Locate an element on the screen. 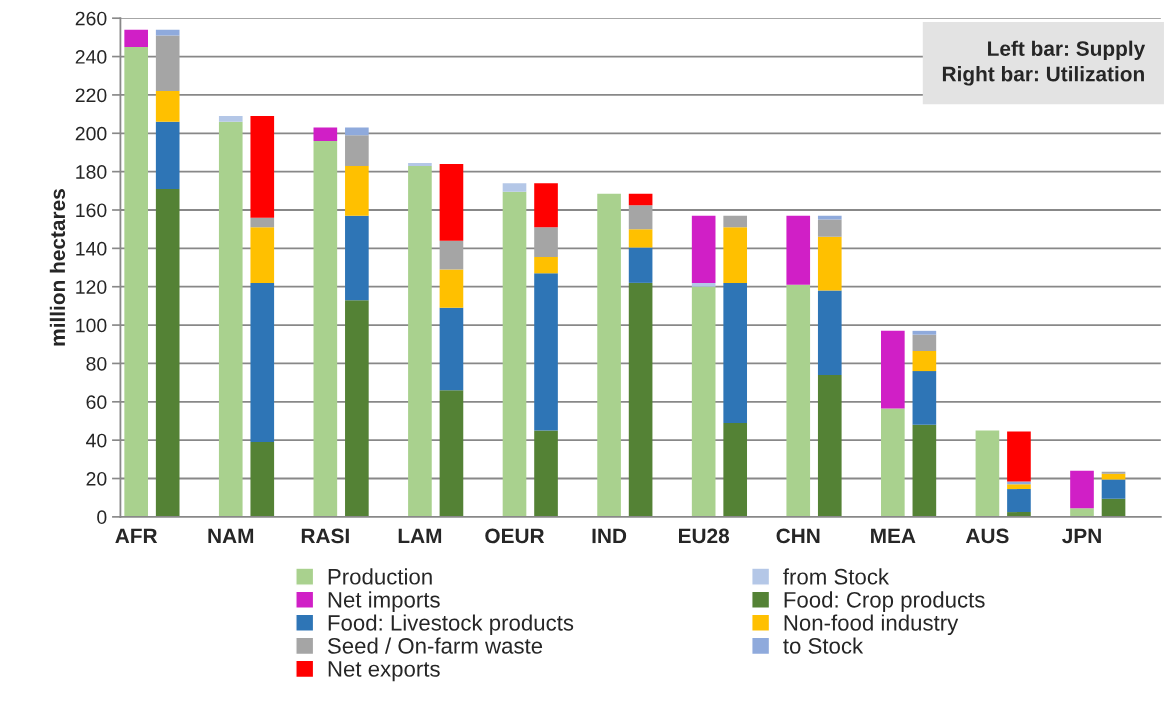 The height and width of the screenshot is (728, 1169). y-tick-label: 180 is located at coordinates (91, 172).